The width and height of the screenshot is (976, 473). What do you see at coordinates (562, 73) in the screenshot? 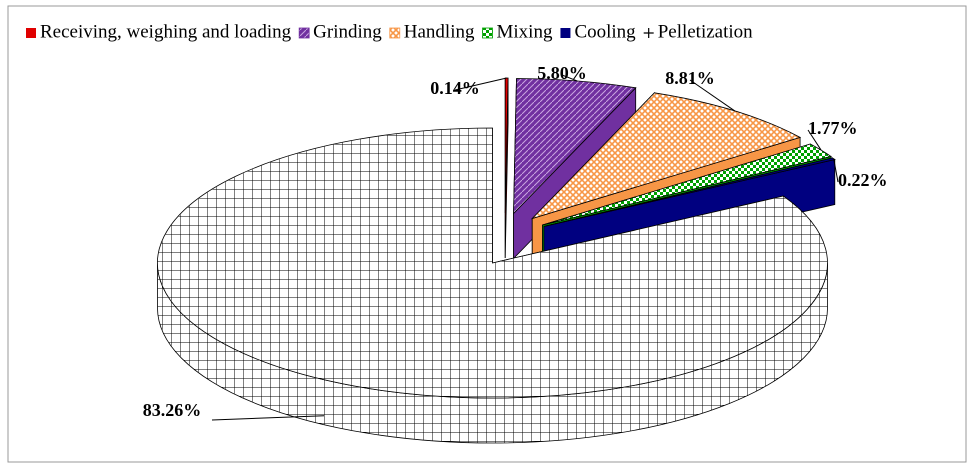
I see `data-label: 5.80%` at bounding box center [562, 73].